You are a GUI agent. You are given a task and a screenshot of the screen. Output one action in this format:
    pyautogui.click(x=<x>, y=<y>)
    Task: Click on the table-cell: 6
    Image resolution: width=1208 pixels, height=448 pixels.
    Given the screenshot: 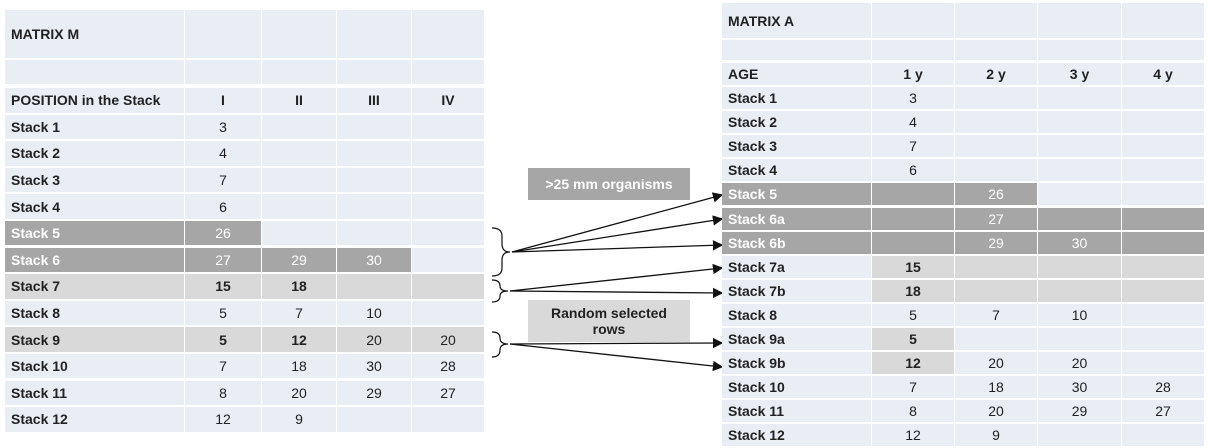 What is the action you would take?
    pyautogui.click(x=913, y=171)
    